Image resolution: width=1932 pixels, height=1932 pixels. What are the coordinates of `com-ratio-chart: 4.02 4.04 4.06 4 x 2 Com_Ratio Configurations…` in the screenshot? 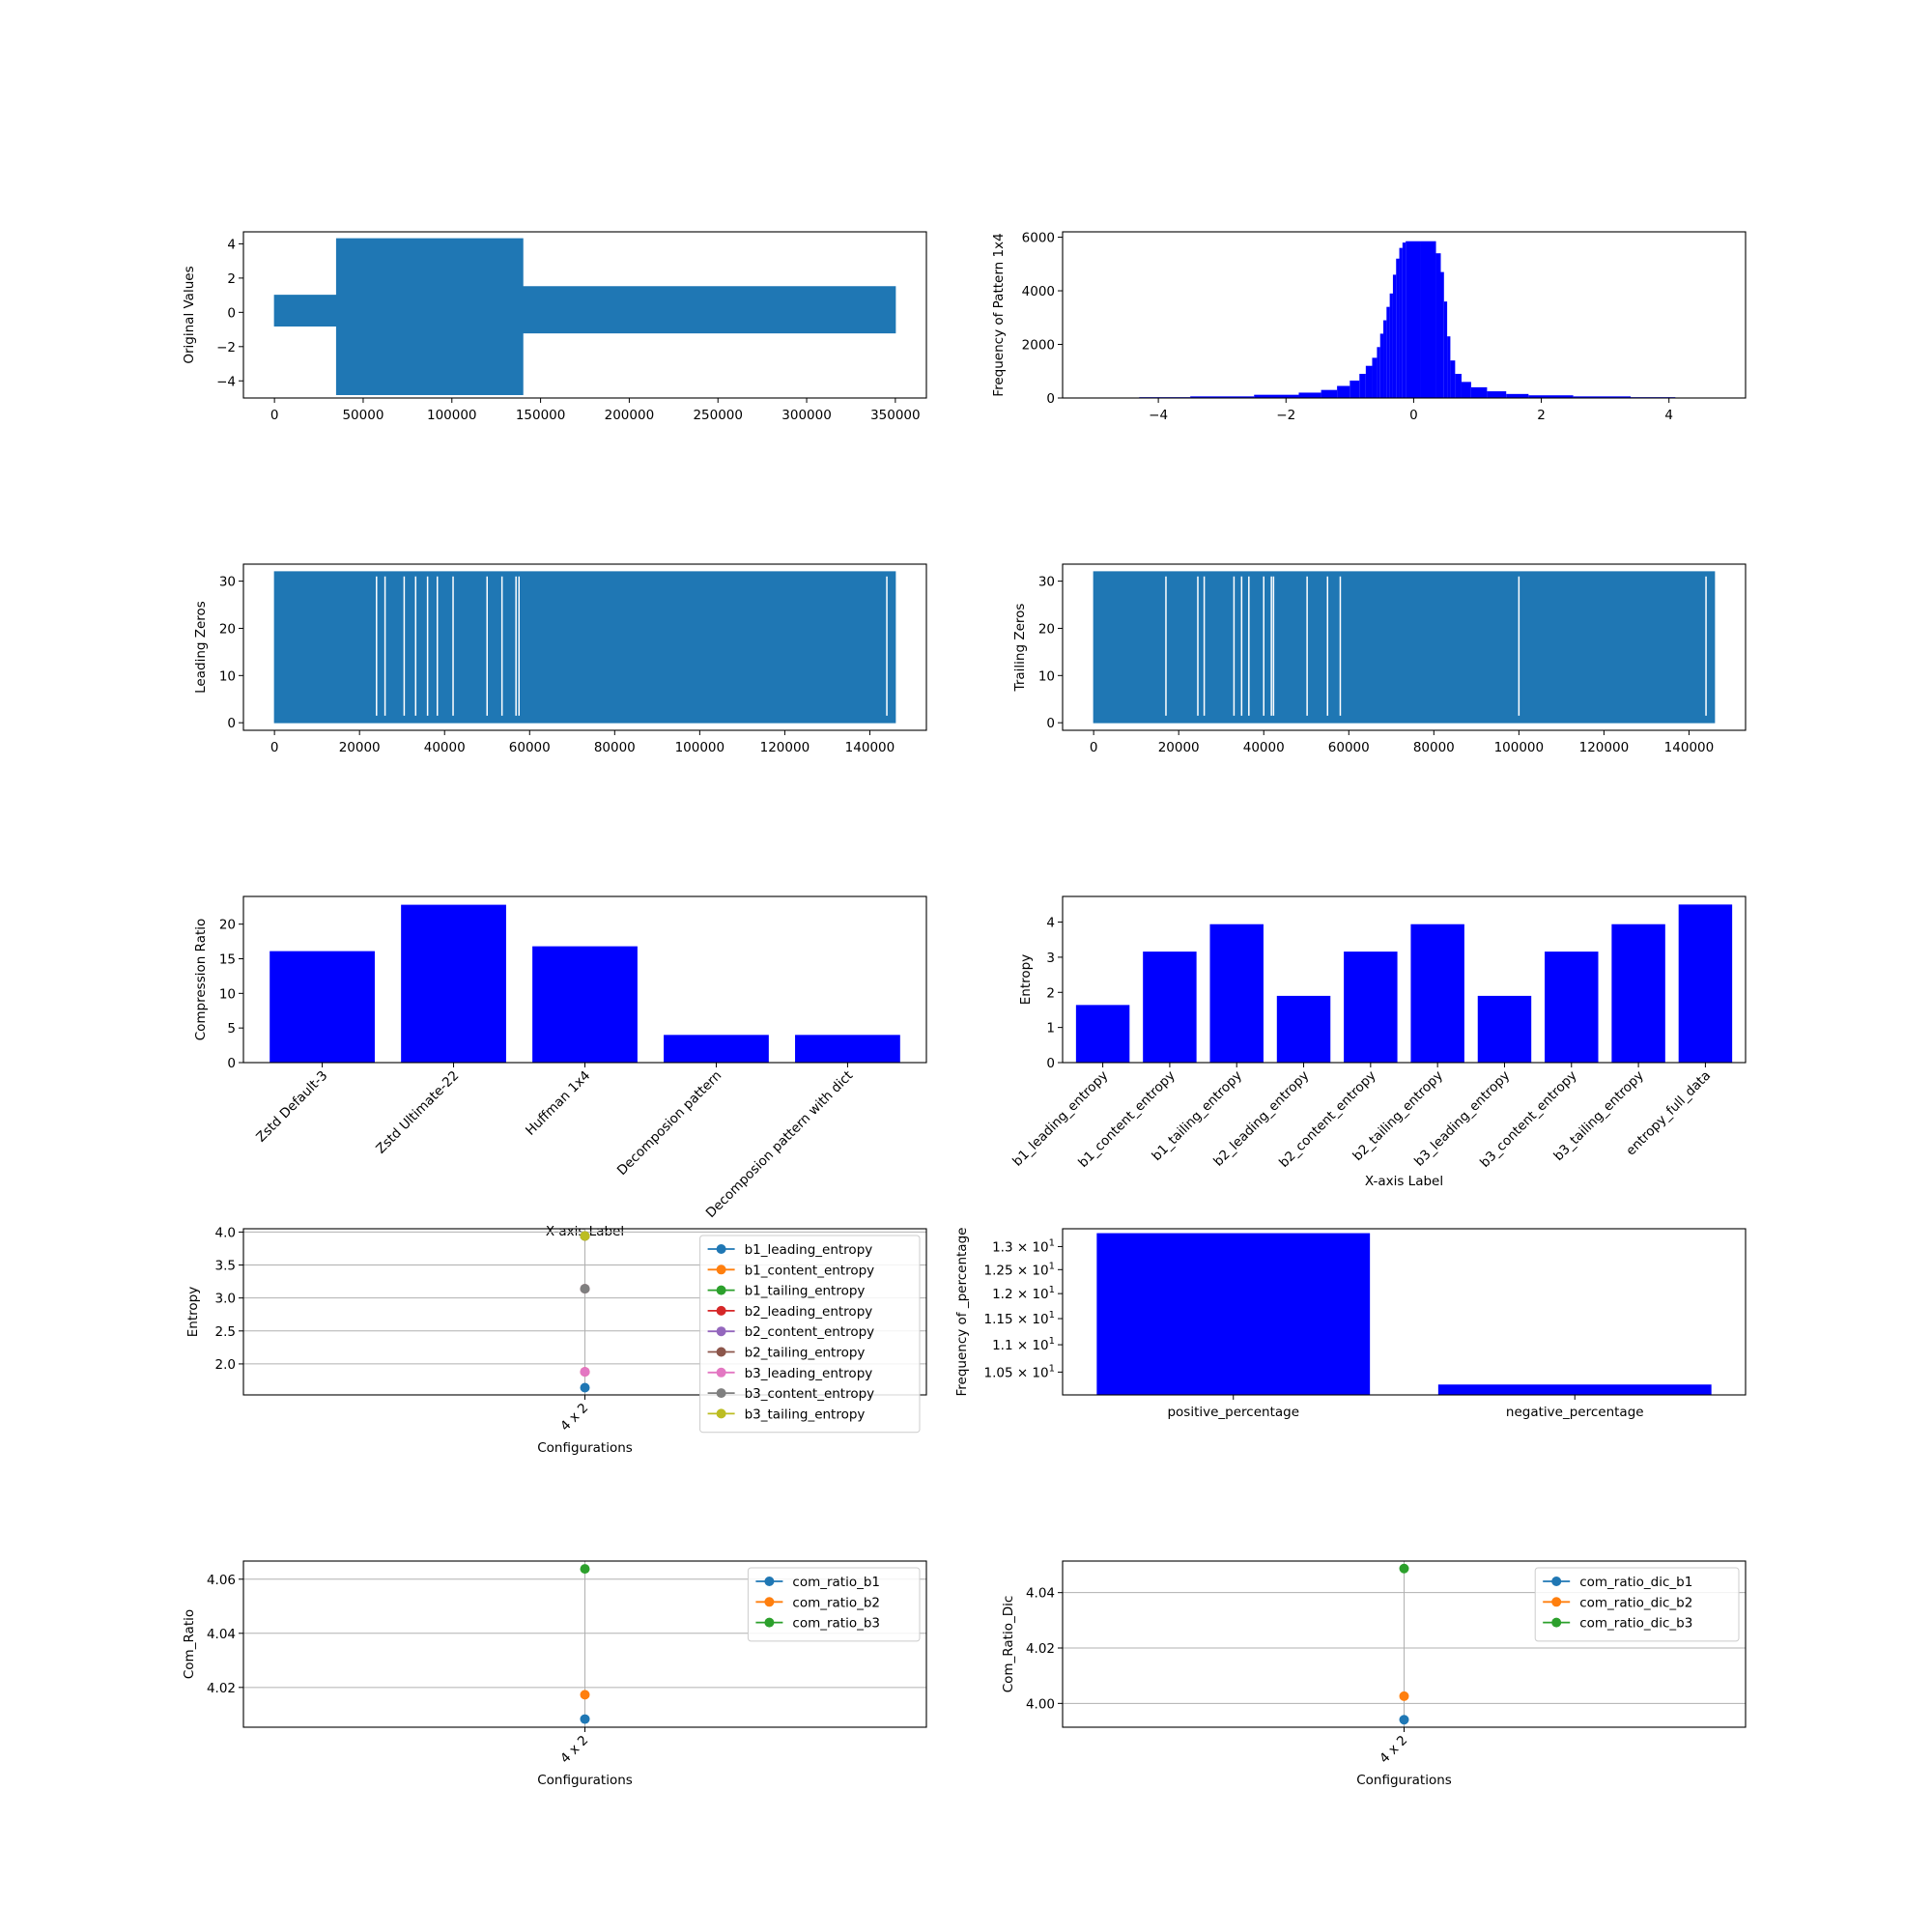 It's located at (554, 1674).